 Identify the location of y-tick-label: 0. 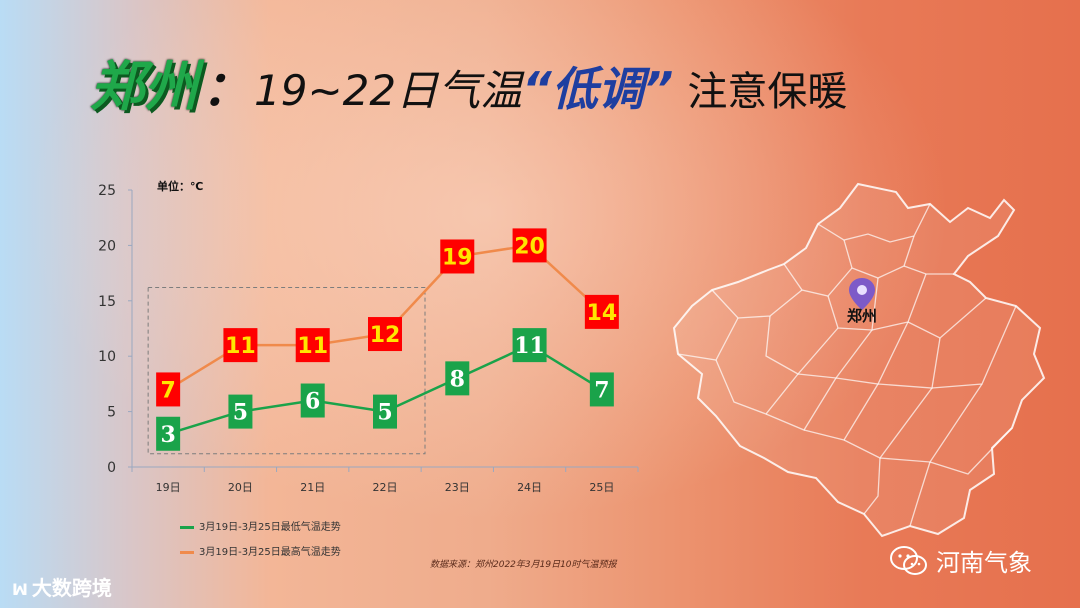
(111, 468).